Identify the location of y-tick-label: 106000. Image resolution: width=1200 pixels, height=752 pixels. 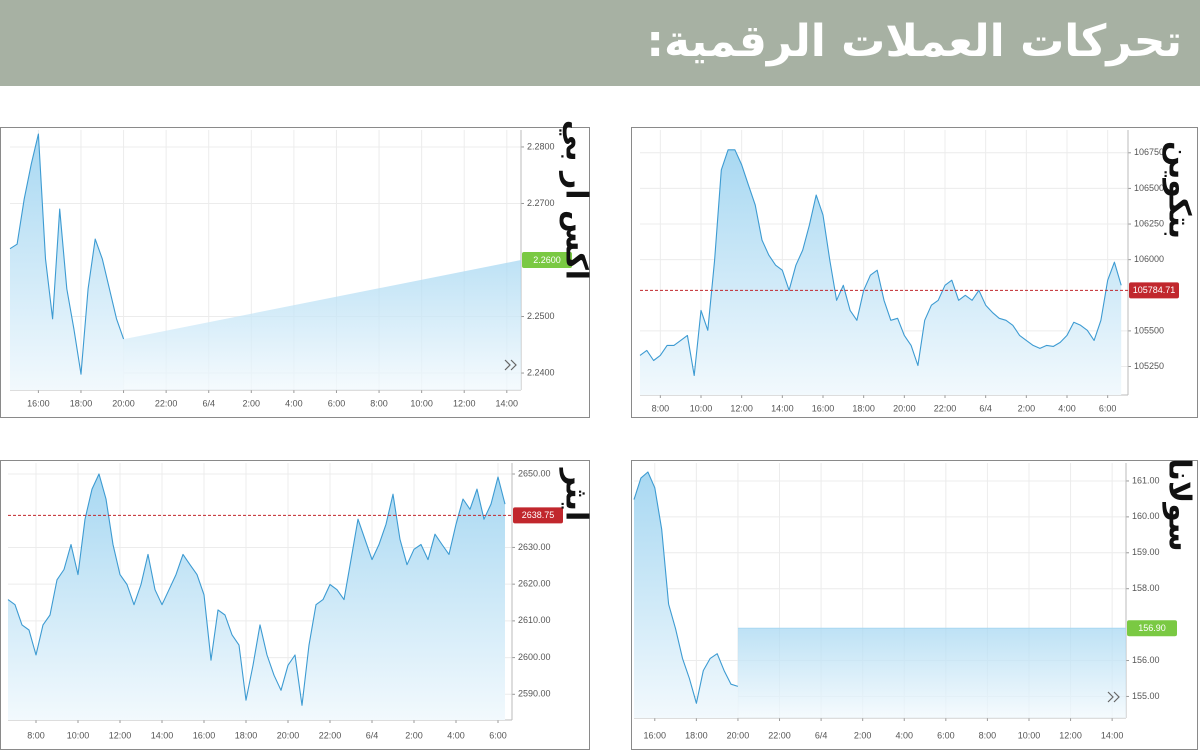
(1149, 259).